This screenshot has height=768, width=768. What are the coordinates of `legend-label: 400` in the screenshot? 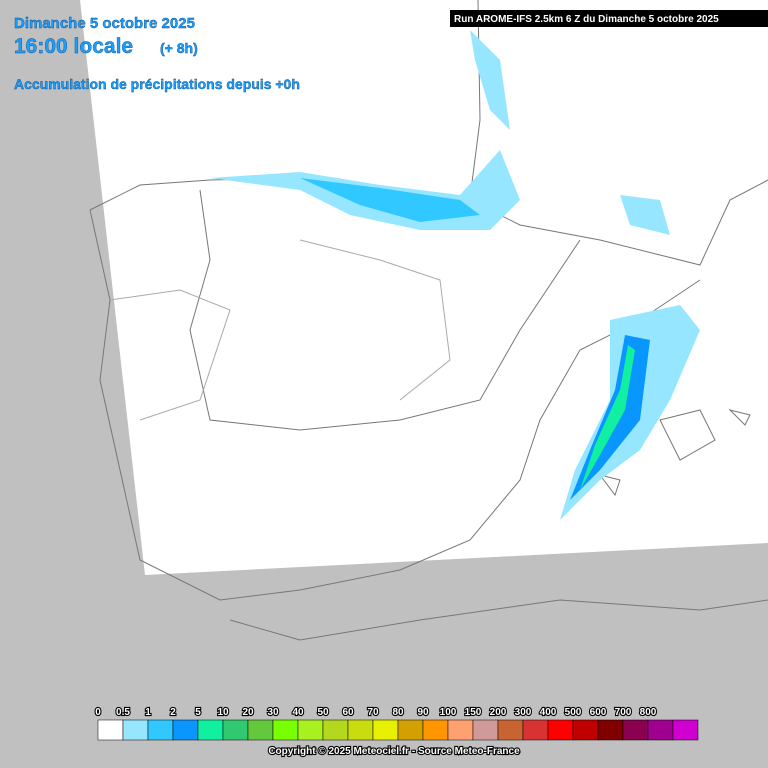 It's located at (548, 712).